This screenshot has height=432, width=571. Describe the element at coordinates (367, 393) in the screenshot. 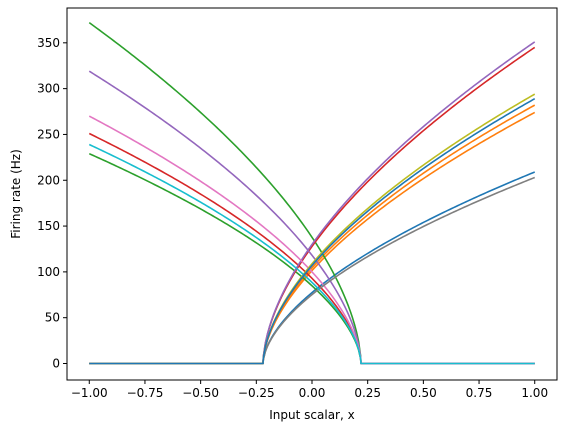

I see `x-tick-label: 0.25` at that location.